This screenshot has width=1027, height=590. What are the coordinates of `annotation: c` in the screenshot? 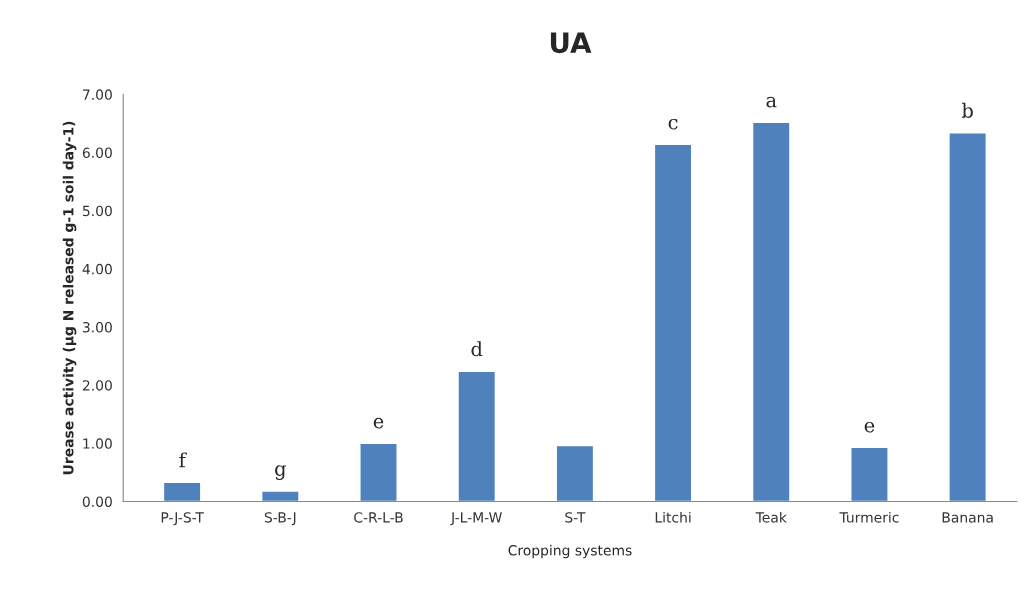 It's located at (673, 124).